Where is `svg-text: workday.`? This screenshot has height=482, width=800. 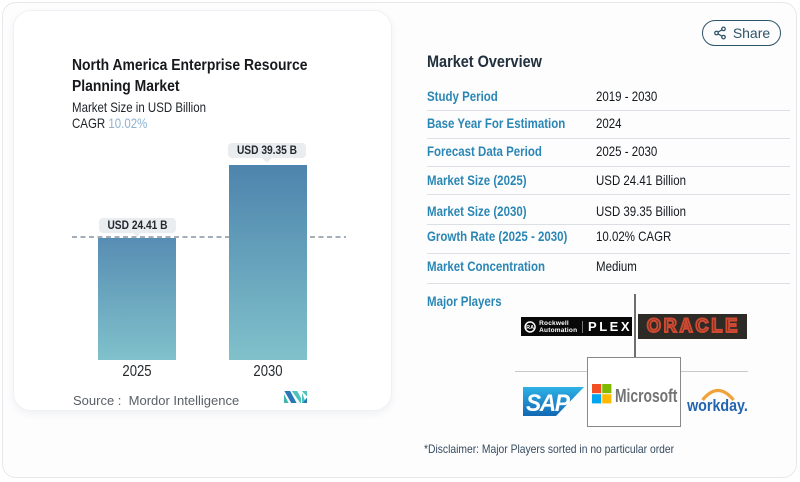
svg-text: workday. is located at coordinates (717, 405).